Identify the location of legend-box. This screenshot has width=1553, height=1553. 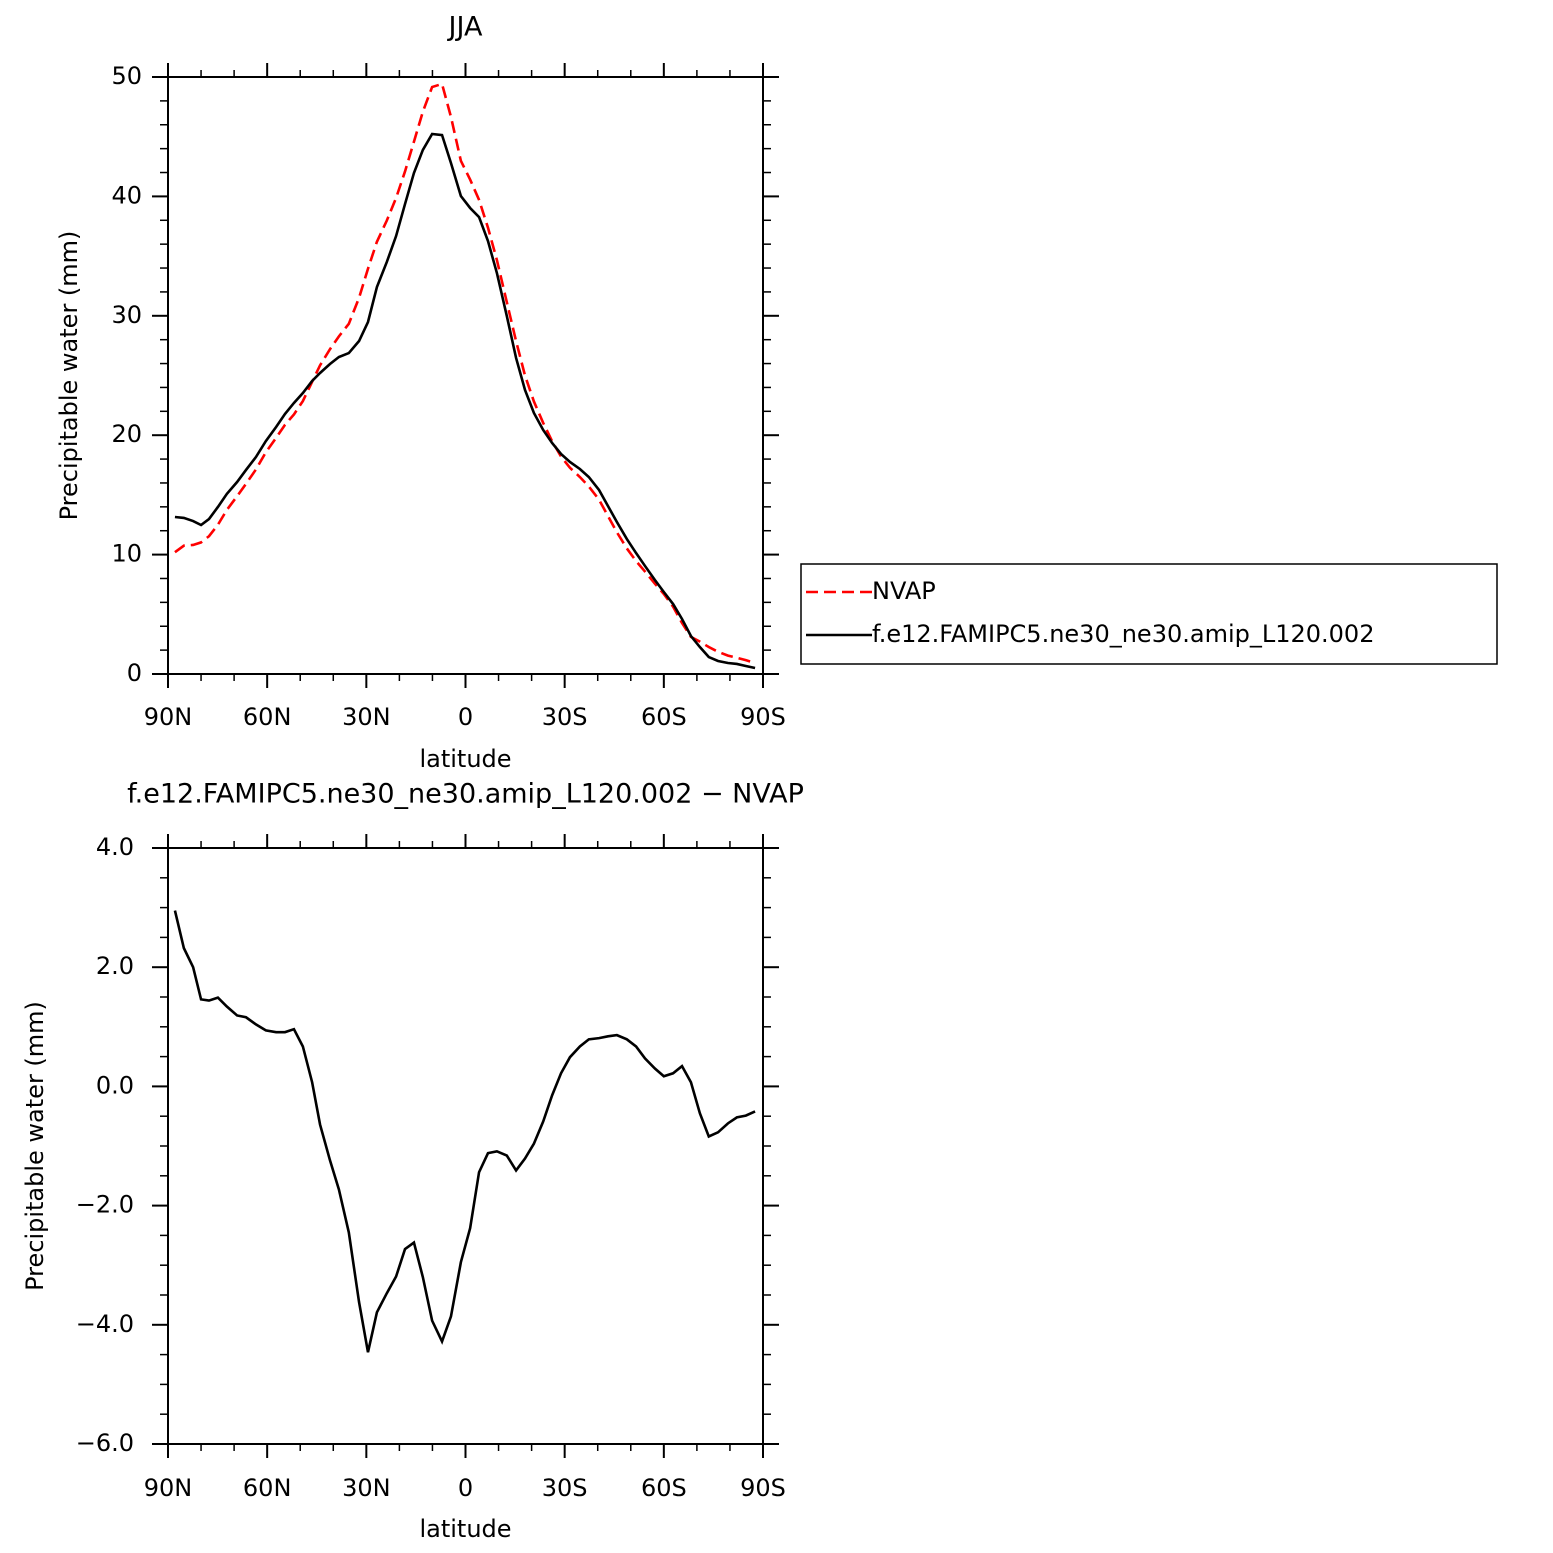
(1149, 614).